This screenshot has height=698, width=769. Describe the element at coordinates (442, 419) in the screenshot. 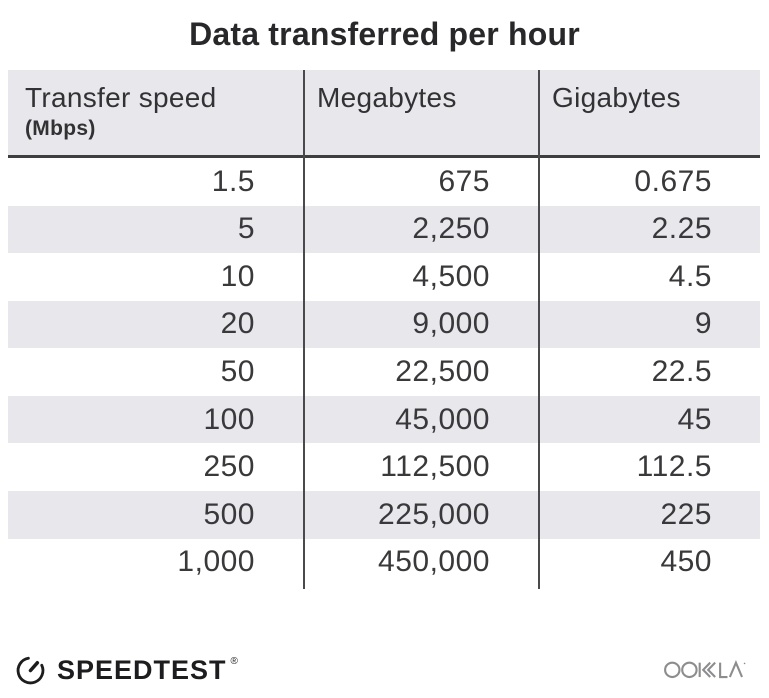

I see `table-cell: 45,000` at that location.